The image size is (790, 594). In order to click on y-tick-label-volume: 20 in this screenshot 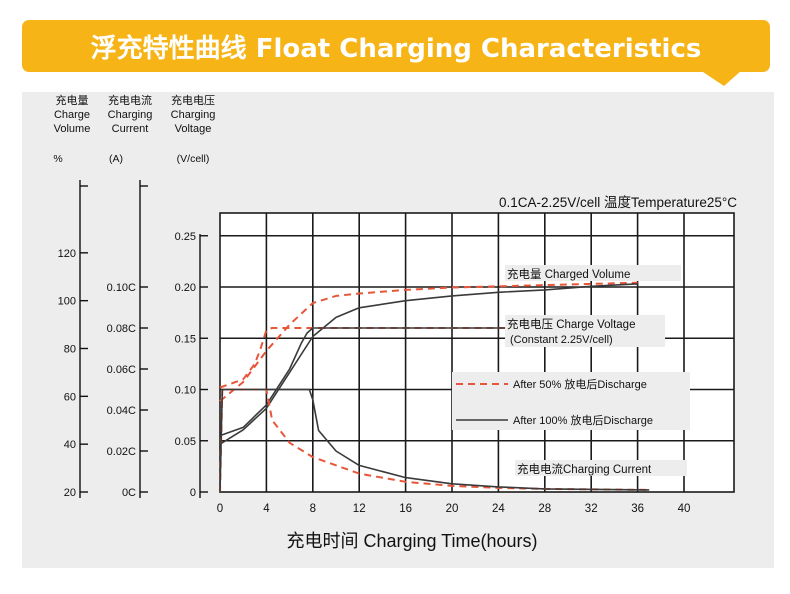, I will do `click(70, 493)`.